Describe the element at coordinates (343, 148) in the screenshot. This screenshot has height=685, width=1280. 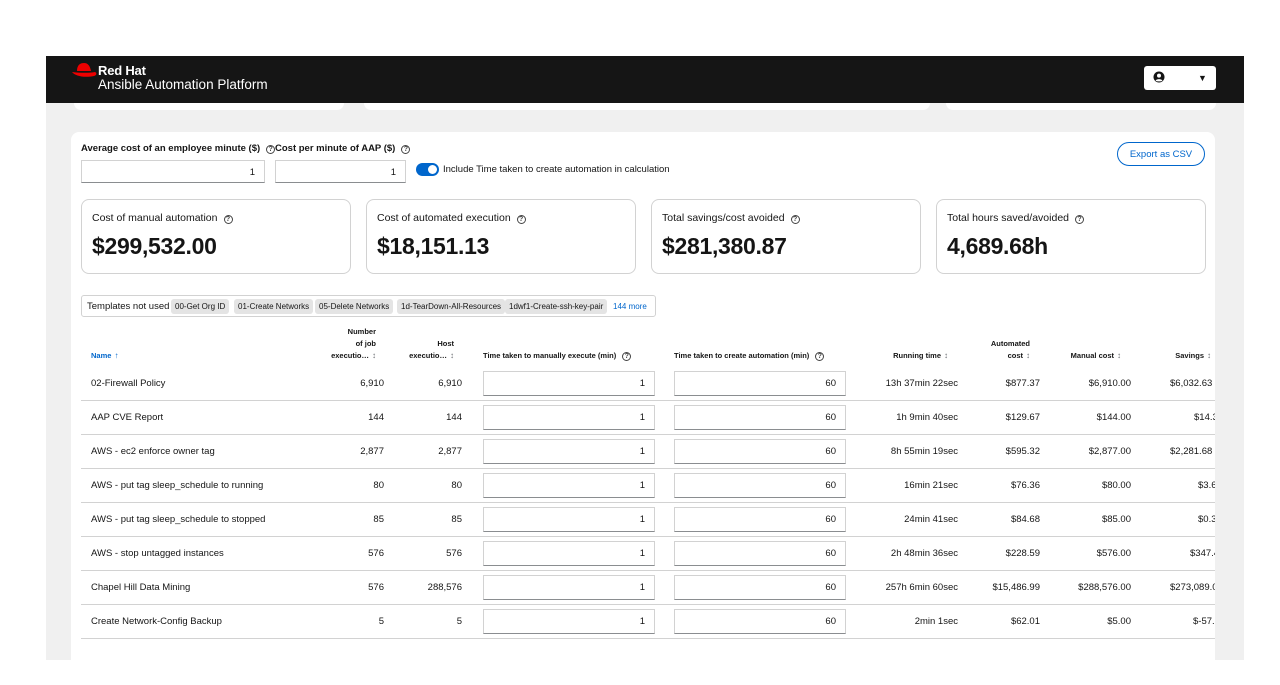
I see `aap-cost-label: Cost per minute of AAP ($)?` at that location.